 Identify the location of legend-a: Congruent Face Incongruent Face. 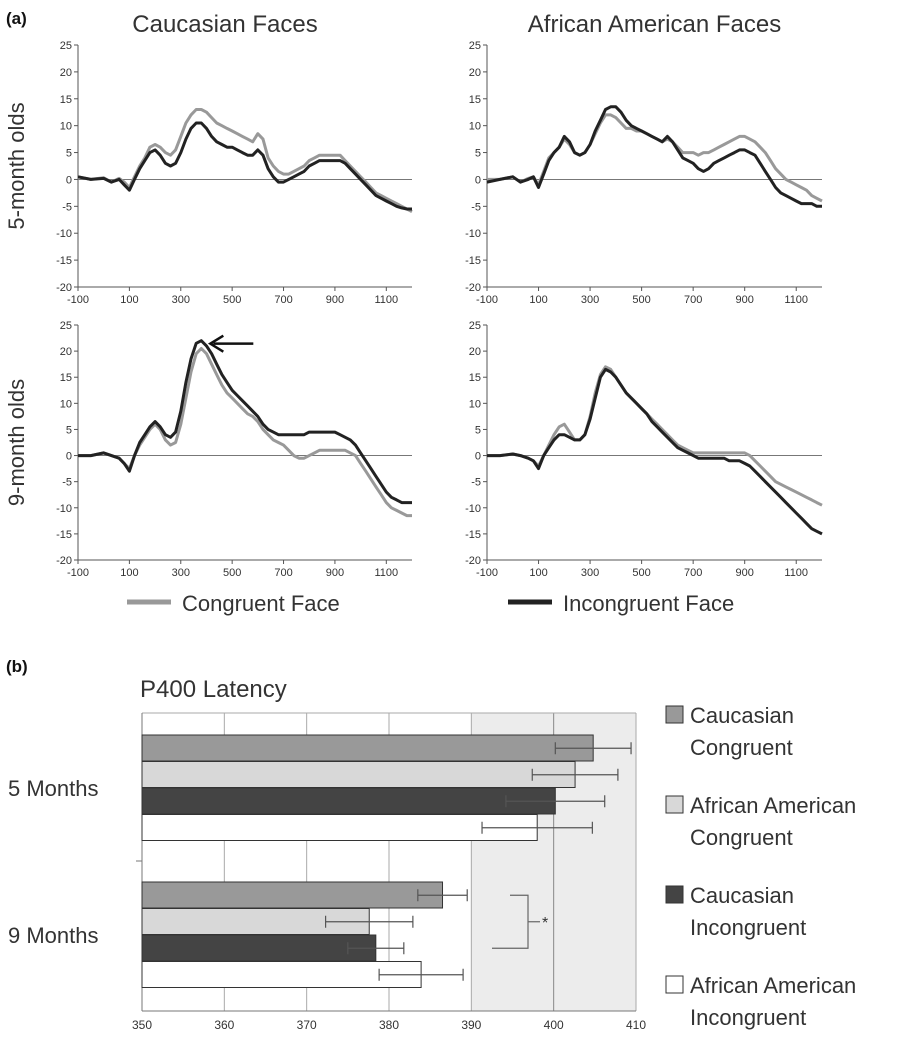
(430, 603).